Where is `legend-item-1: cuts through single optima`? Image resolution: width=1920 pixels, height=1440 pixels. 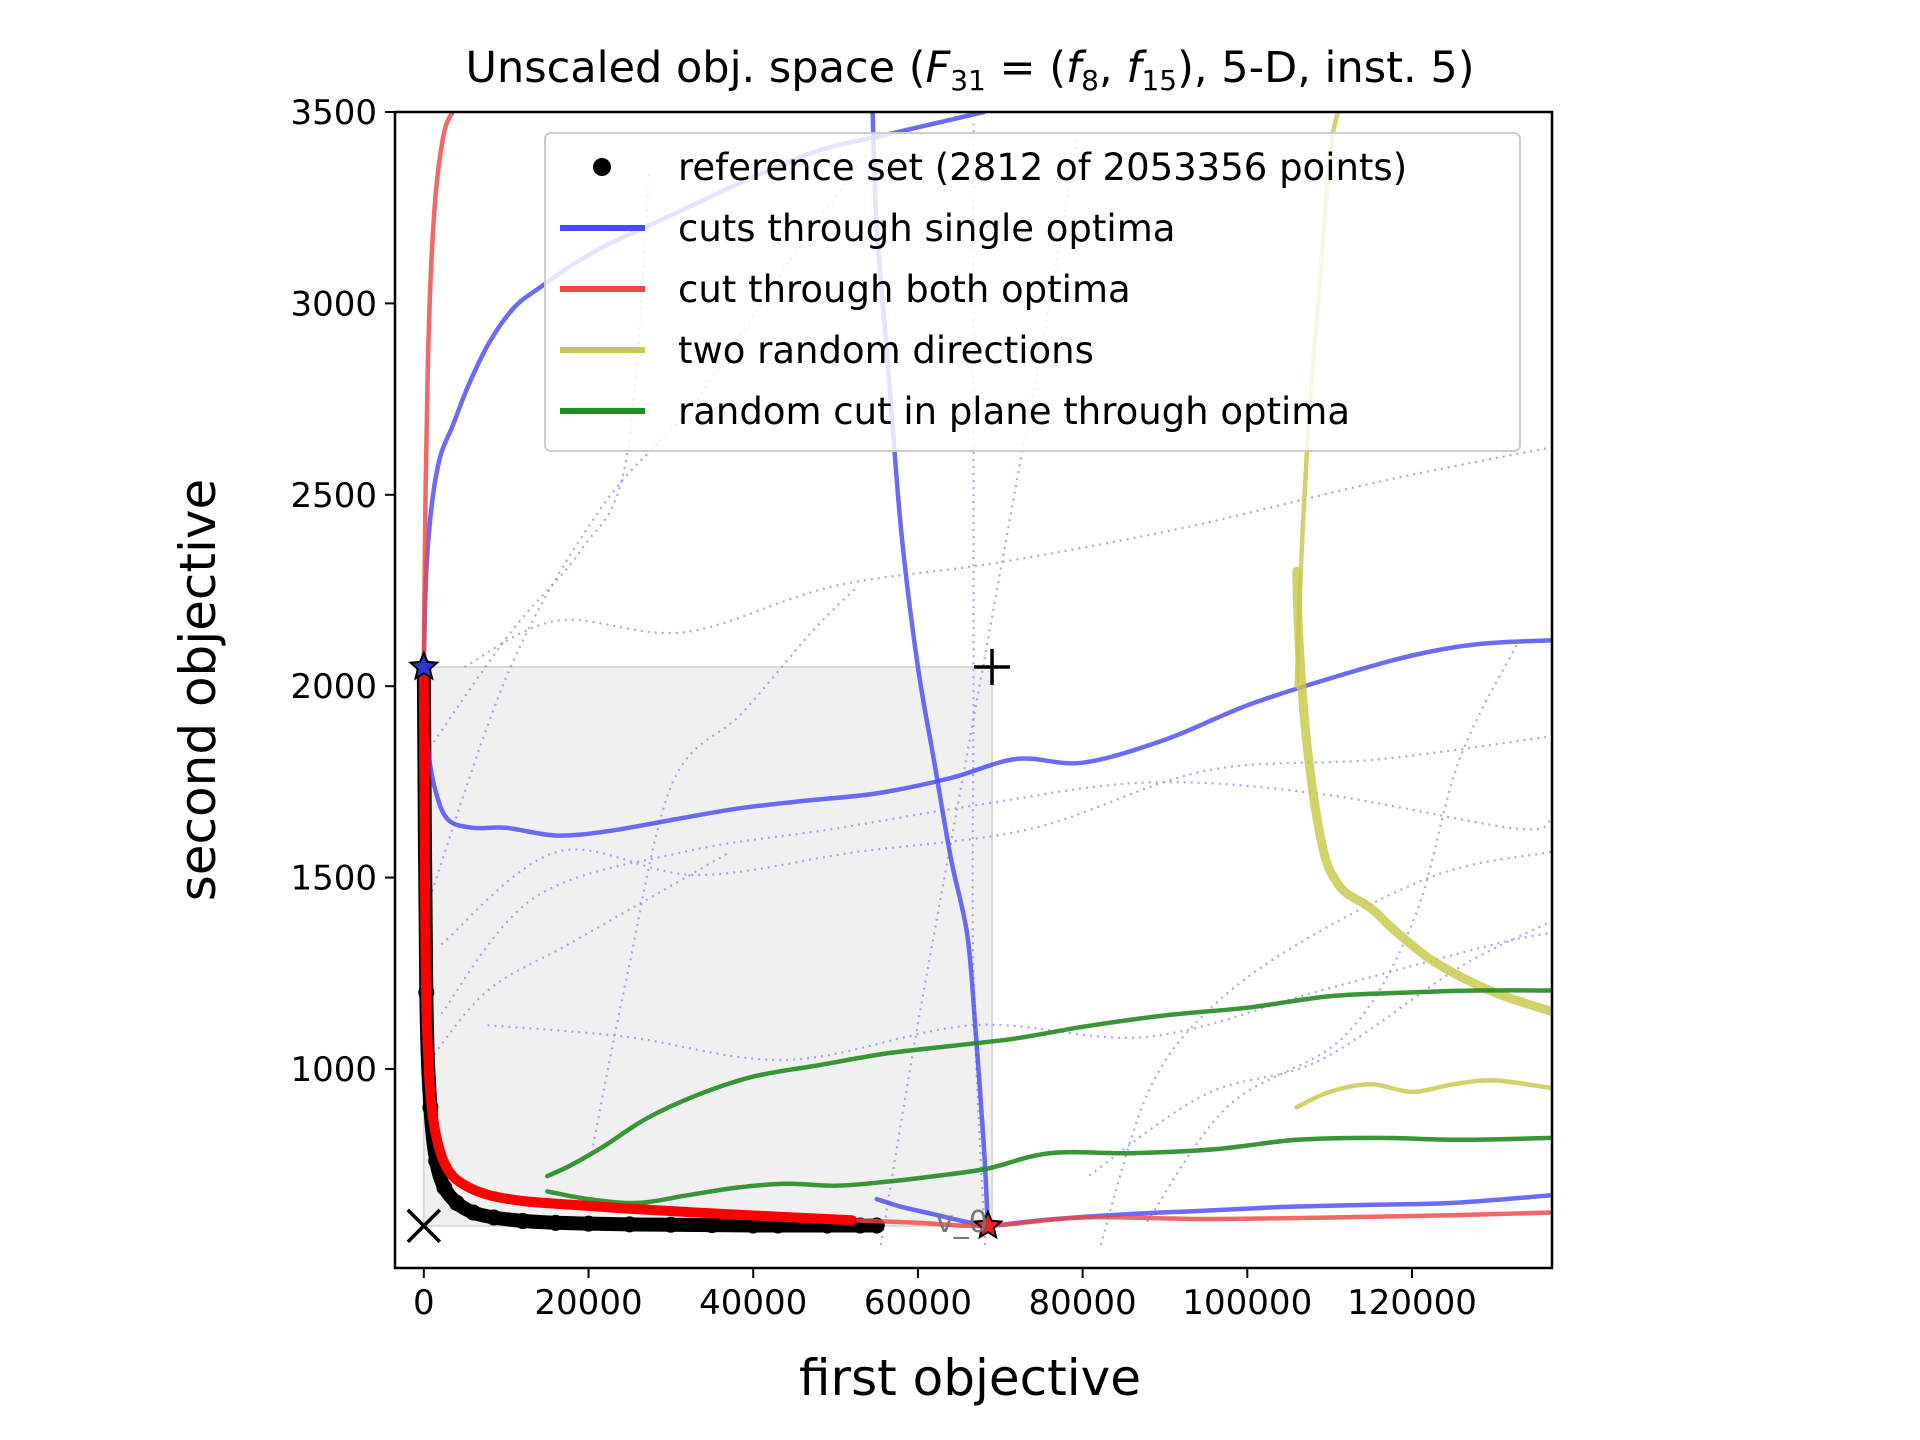 legend-item-1: cuts through single optima is located at coordinates (867, 228).